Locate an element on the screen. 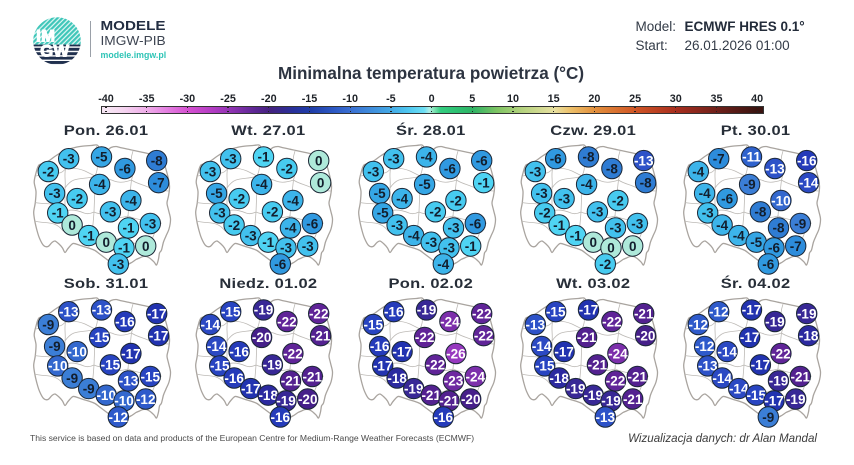 The image size is (854, 465). svg-text: -7 is located at coordinates (795, 246).